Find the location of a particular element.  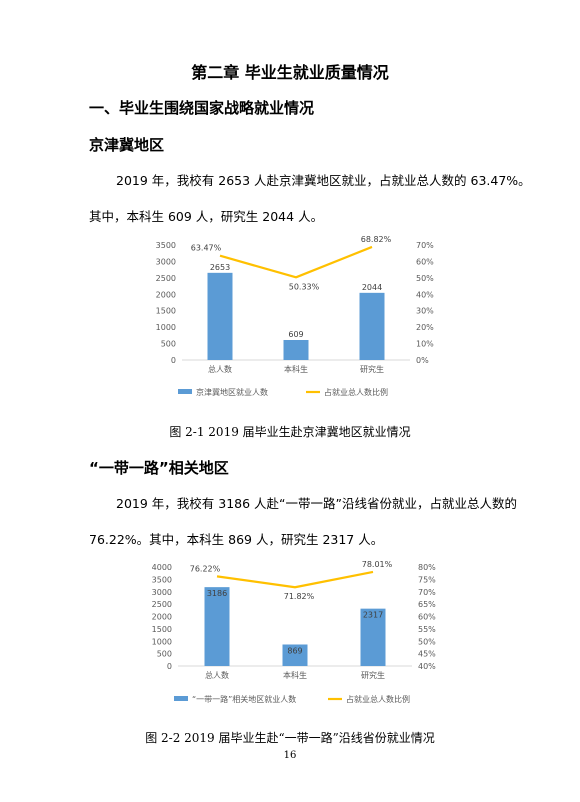

line-data-label: 68.82% is located at coordinates (376, 240).